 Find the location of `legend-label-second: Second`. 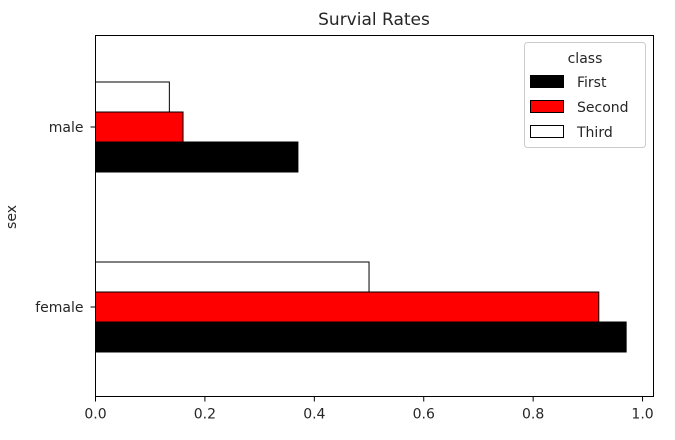

legend-label-second: Second is located at coordinates (603, 108).